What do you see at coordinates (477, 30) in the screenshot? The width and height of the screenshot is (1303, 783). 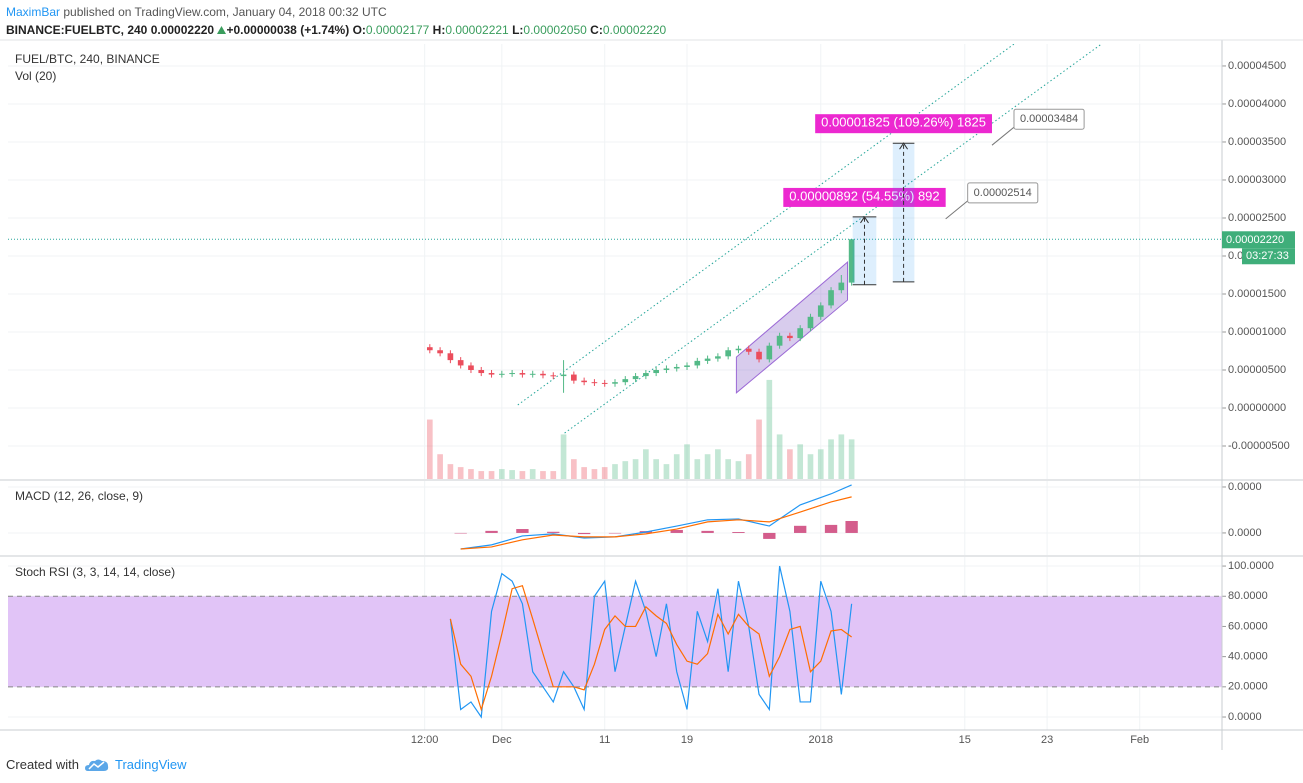 I see `h: 0.00002221` at bounding box center [477, 30].